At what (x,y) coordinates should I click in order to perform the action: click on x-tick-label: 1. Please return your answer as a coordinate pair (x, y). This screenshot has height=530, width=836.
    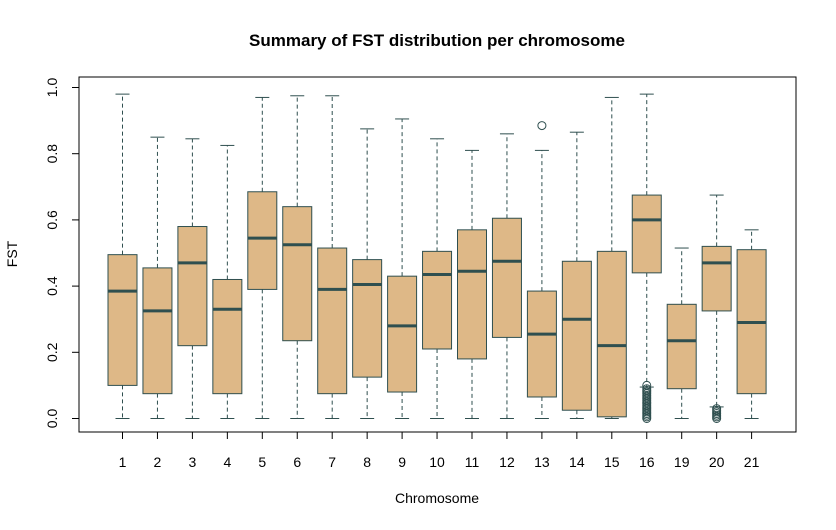
    Looking at the image, I should click on (123, 462).